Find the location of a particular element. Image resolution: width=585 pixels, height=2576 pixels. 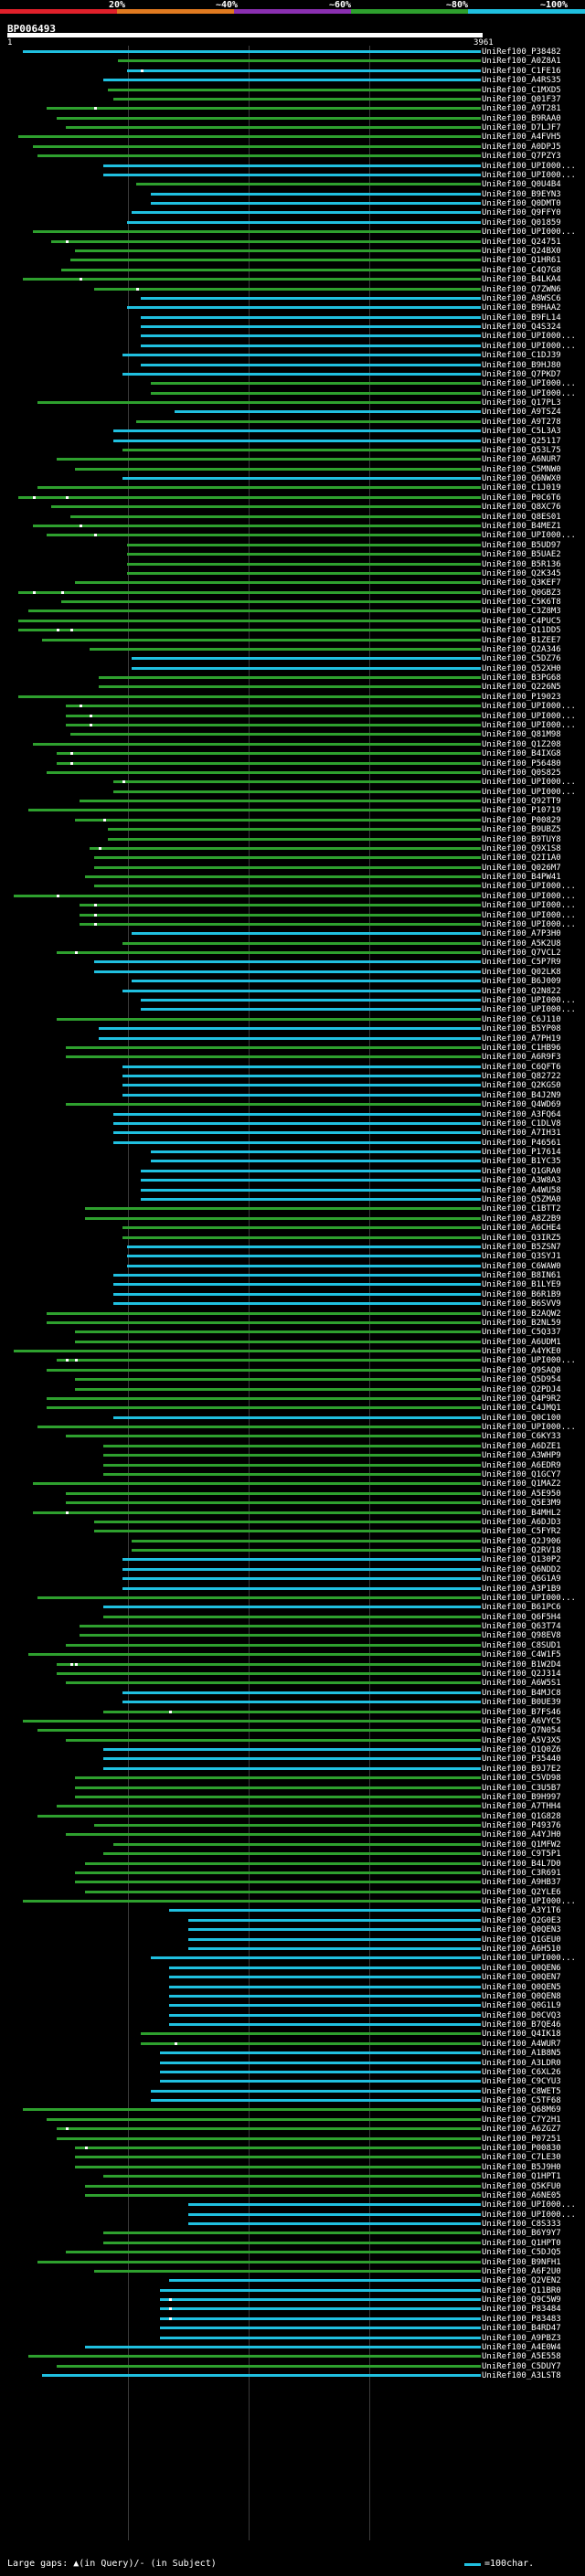

hit-label: UniRef100_P46561 is located at coordinates (521, 1143).